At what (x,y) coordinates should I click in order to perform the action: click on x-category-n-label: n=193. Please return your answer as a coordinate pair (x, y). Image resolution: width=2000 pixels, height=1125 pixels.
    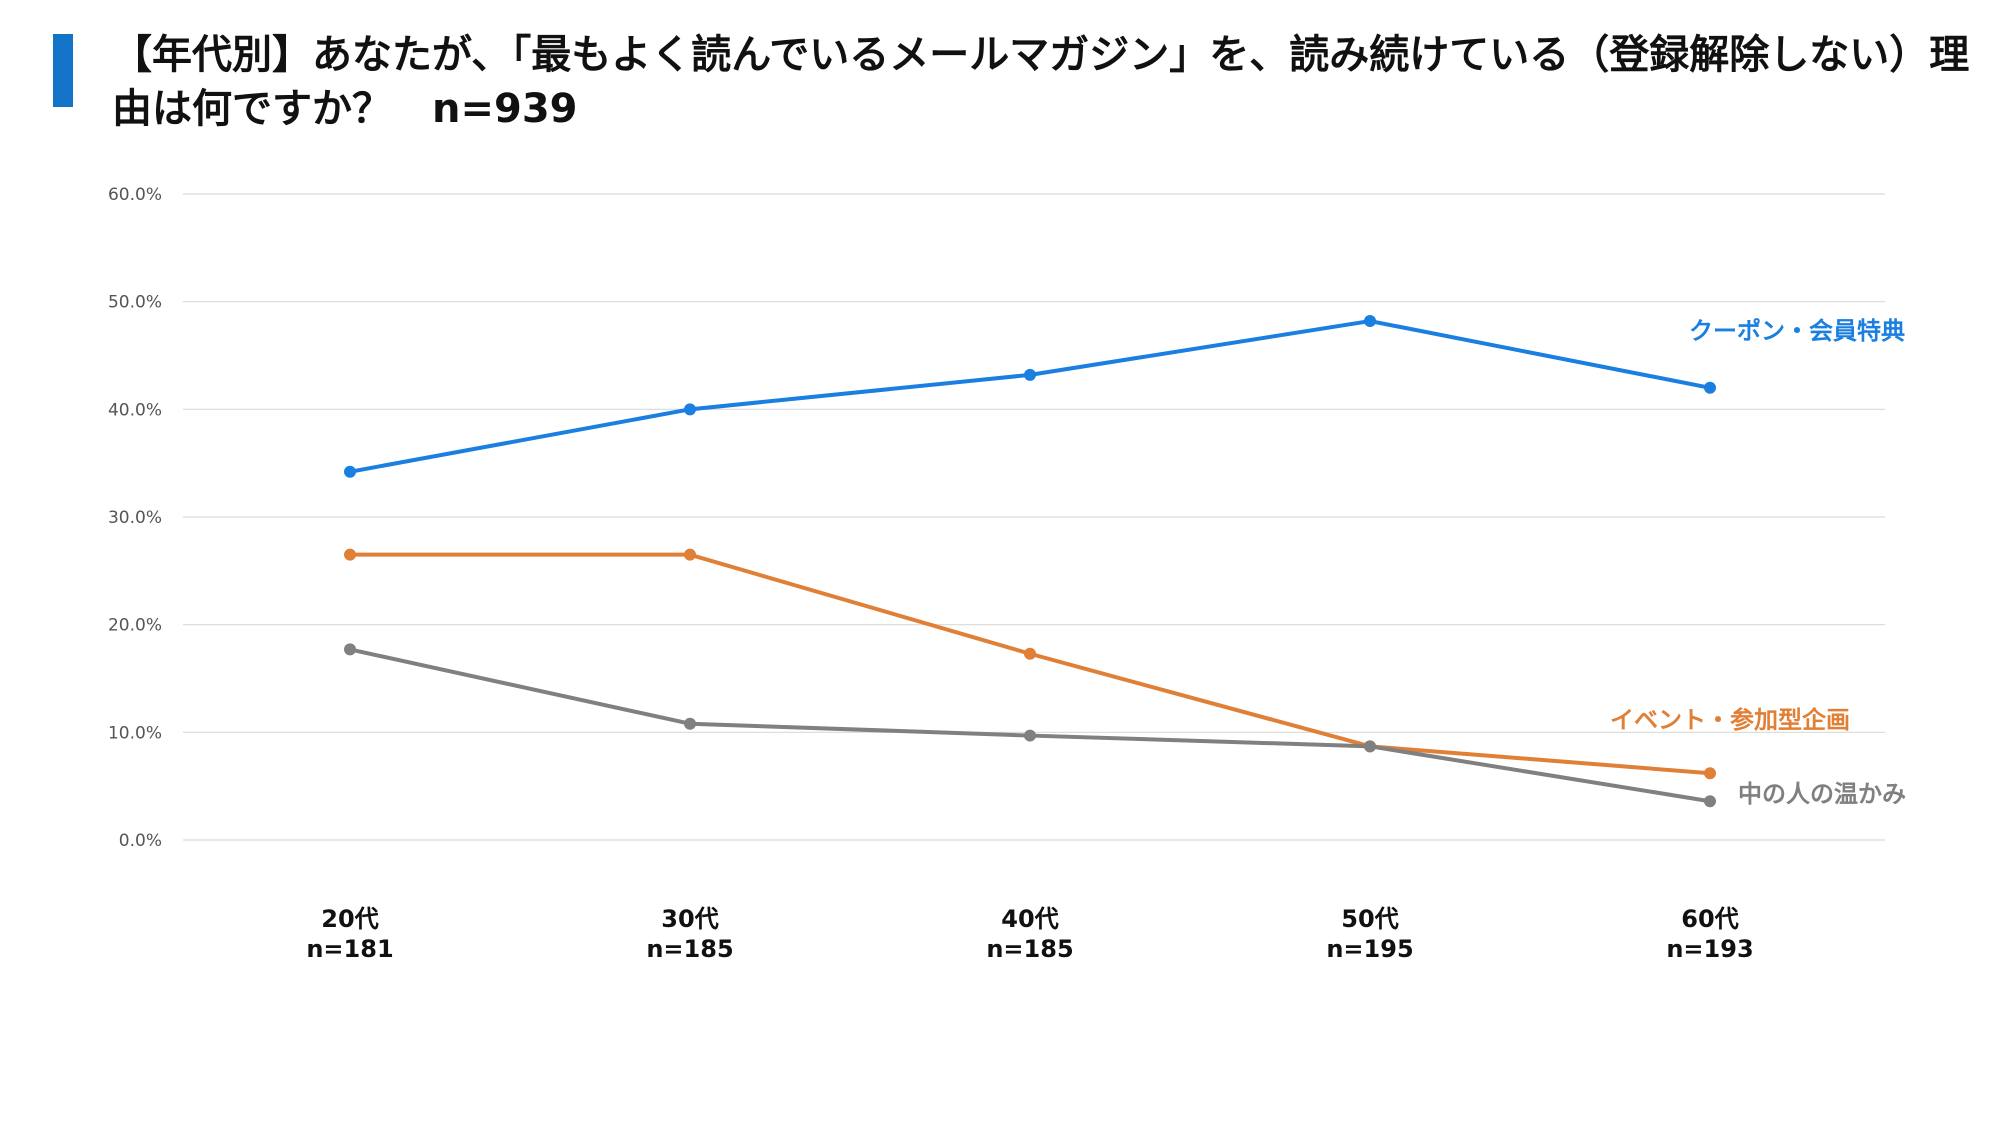
    Looking at the image, I should click on (1709, 949).